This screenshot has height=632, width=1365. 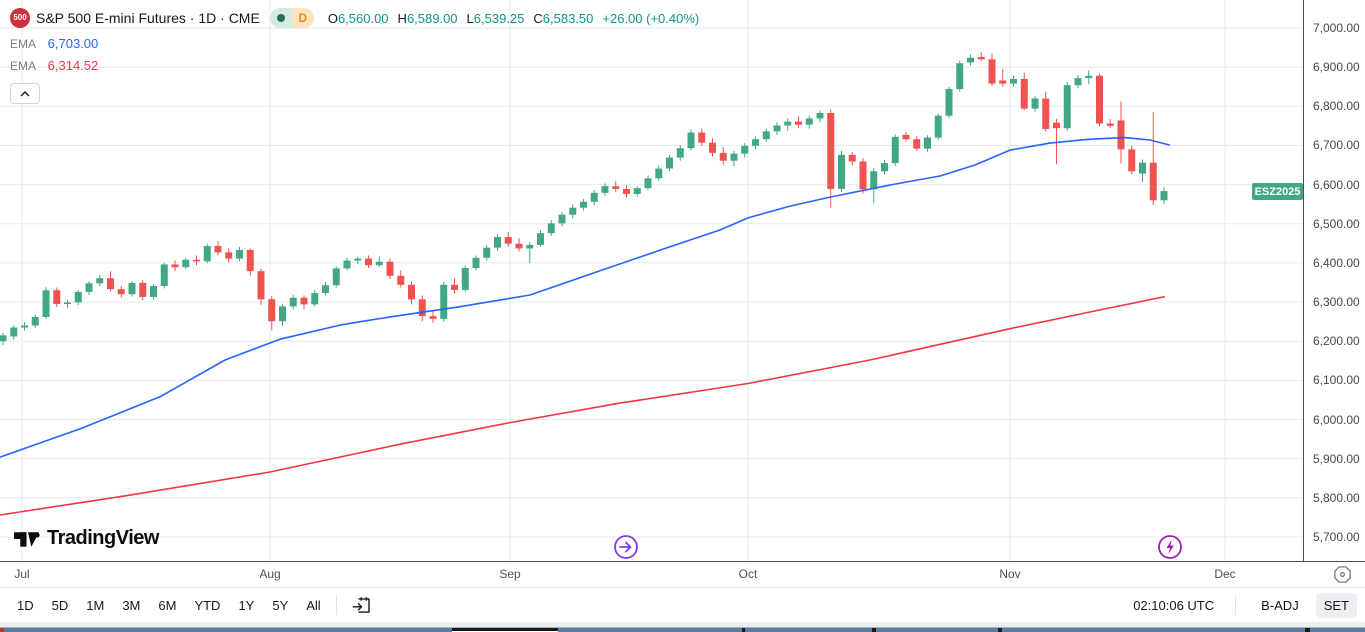 What do you see at coordinates (131, 605) in the screenshot?
I see `range-button-3m: 3M` at bounding box center [131, 605].